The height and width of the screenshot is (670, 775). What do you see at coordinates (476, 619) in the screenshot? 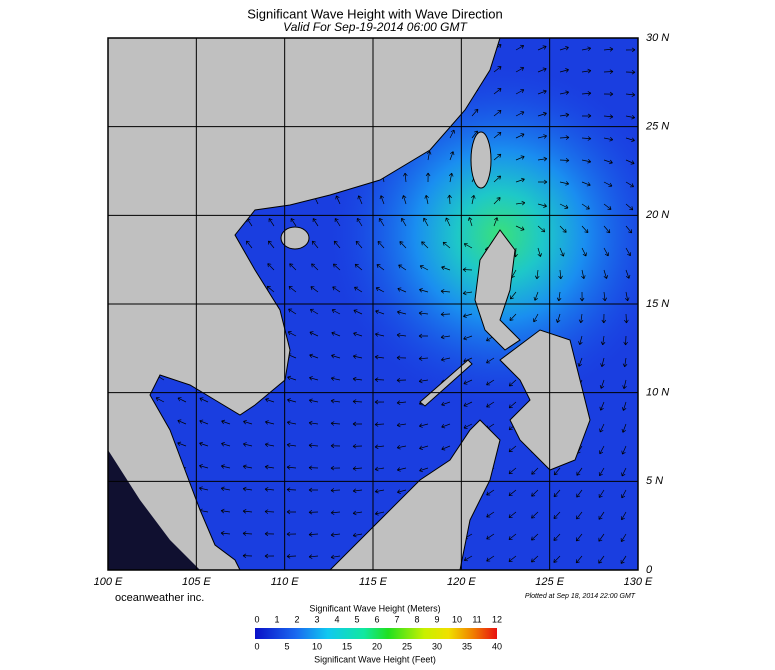
I see `meters-tick-label: 11` at bounding box center [476, 619].